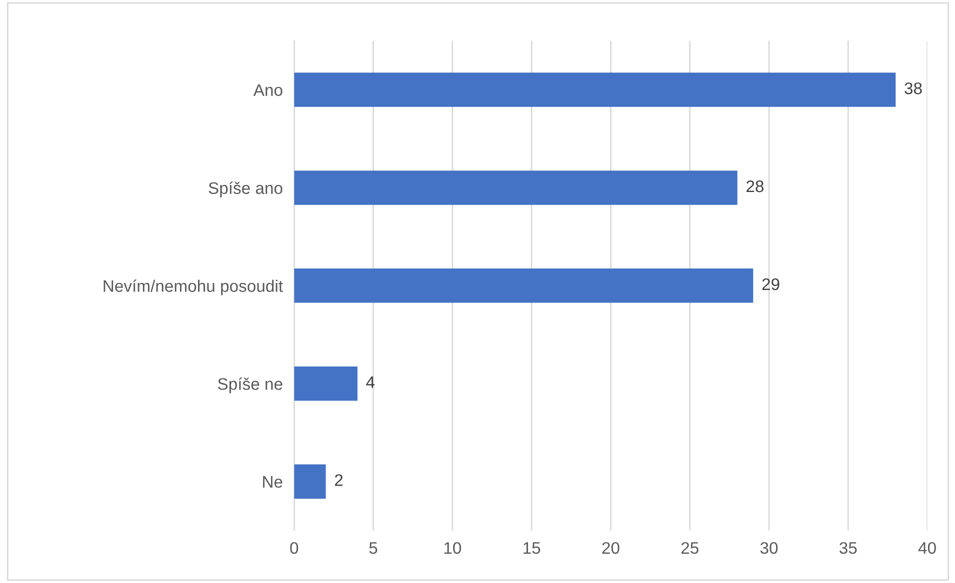 This screenshot has width=955, height=583. Describe the element at coordinates (294, 548) in the screenshot. I see `x-tick-label: 0` at that location.